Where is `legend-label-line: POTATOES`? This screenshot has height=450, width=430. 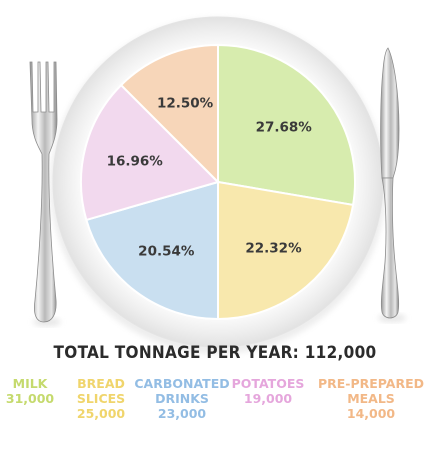 legend-label-line: POTATOES is located at coordinates (268, 383).